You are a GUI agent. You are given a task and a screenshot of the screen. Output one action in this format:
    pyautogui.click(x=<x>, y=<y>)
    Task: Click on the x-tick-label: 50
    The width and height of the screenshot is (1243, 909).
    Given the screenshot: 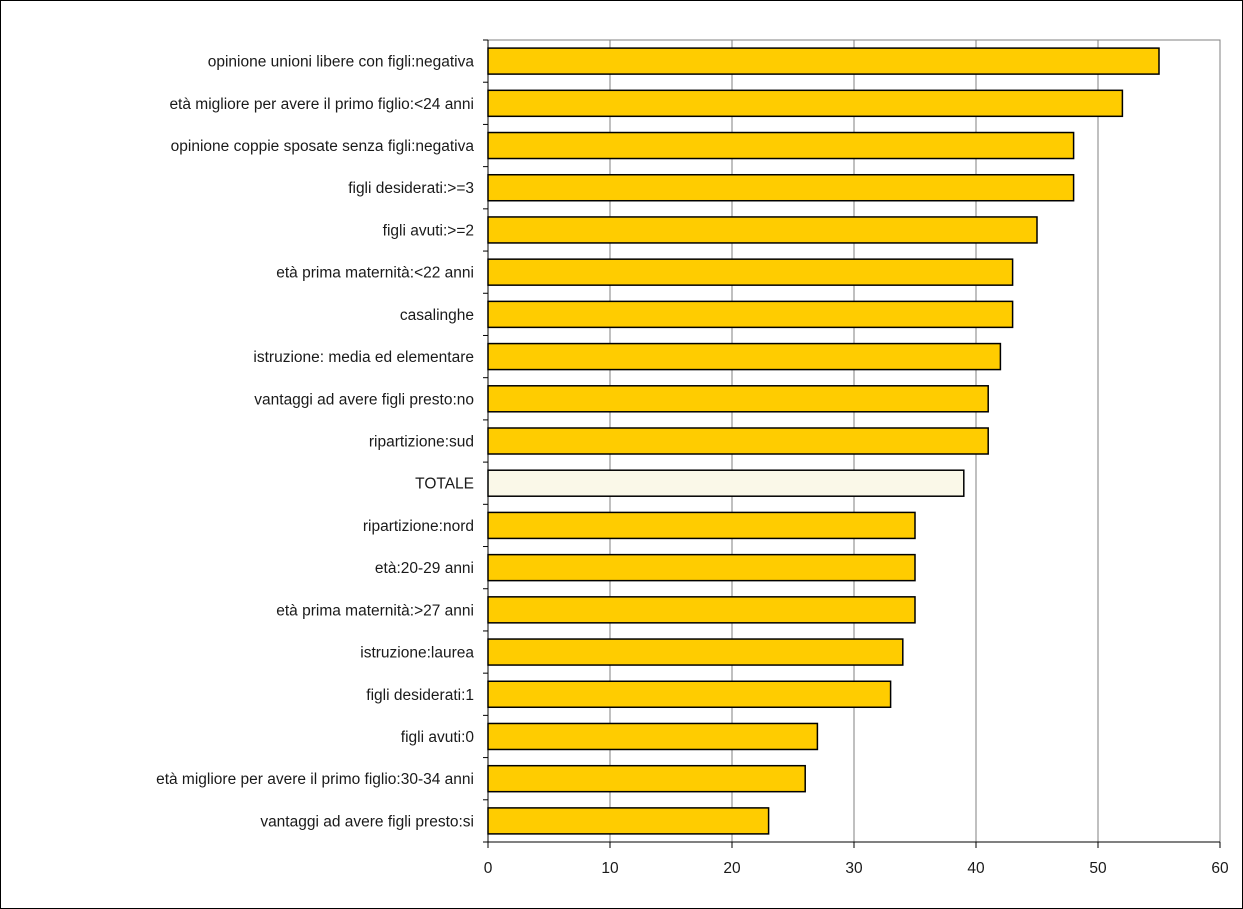 What is the action you would take?
    pyautogui.click(x=1098, y=868)
    